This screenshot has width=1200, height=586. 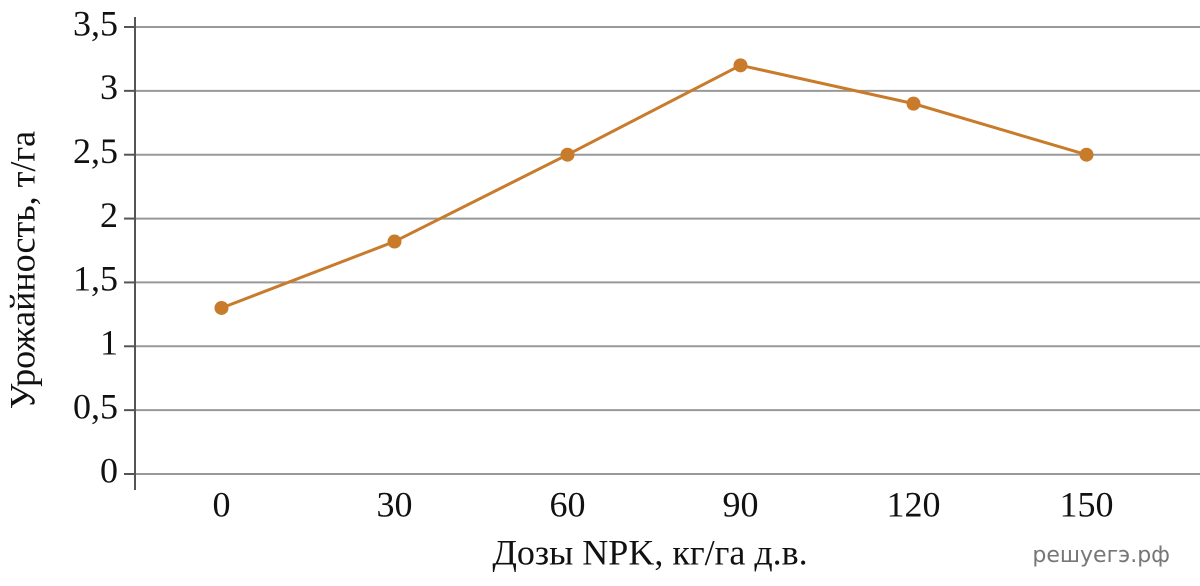 What do you see at coordinates (109, 87) in the screenshot?
I see `y-tick-label: 3` at bounding box center [109, 87].